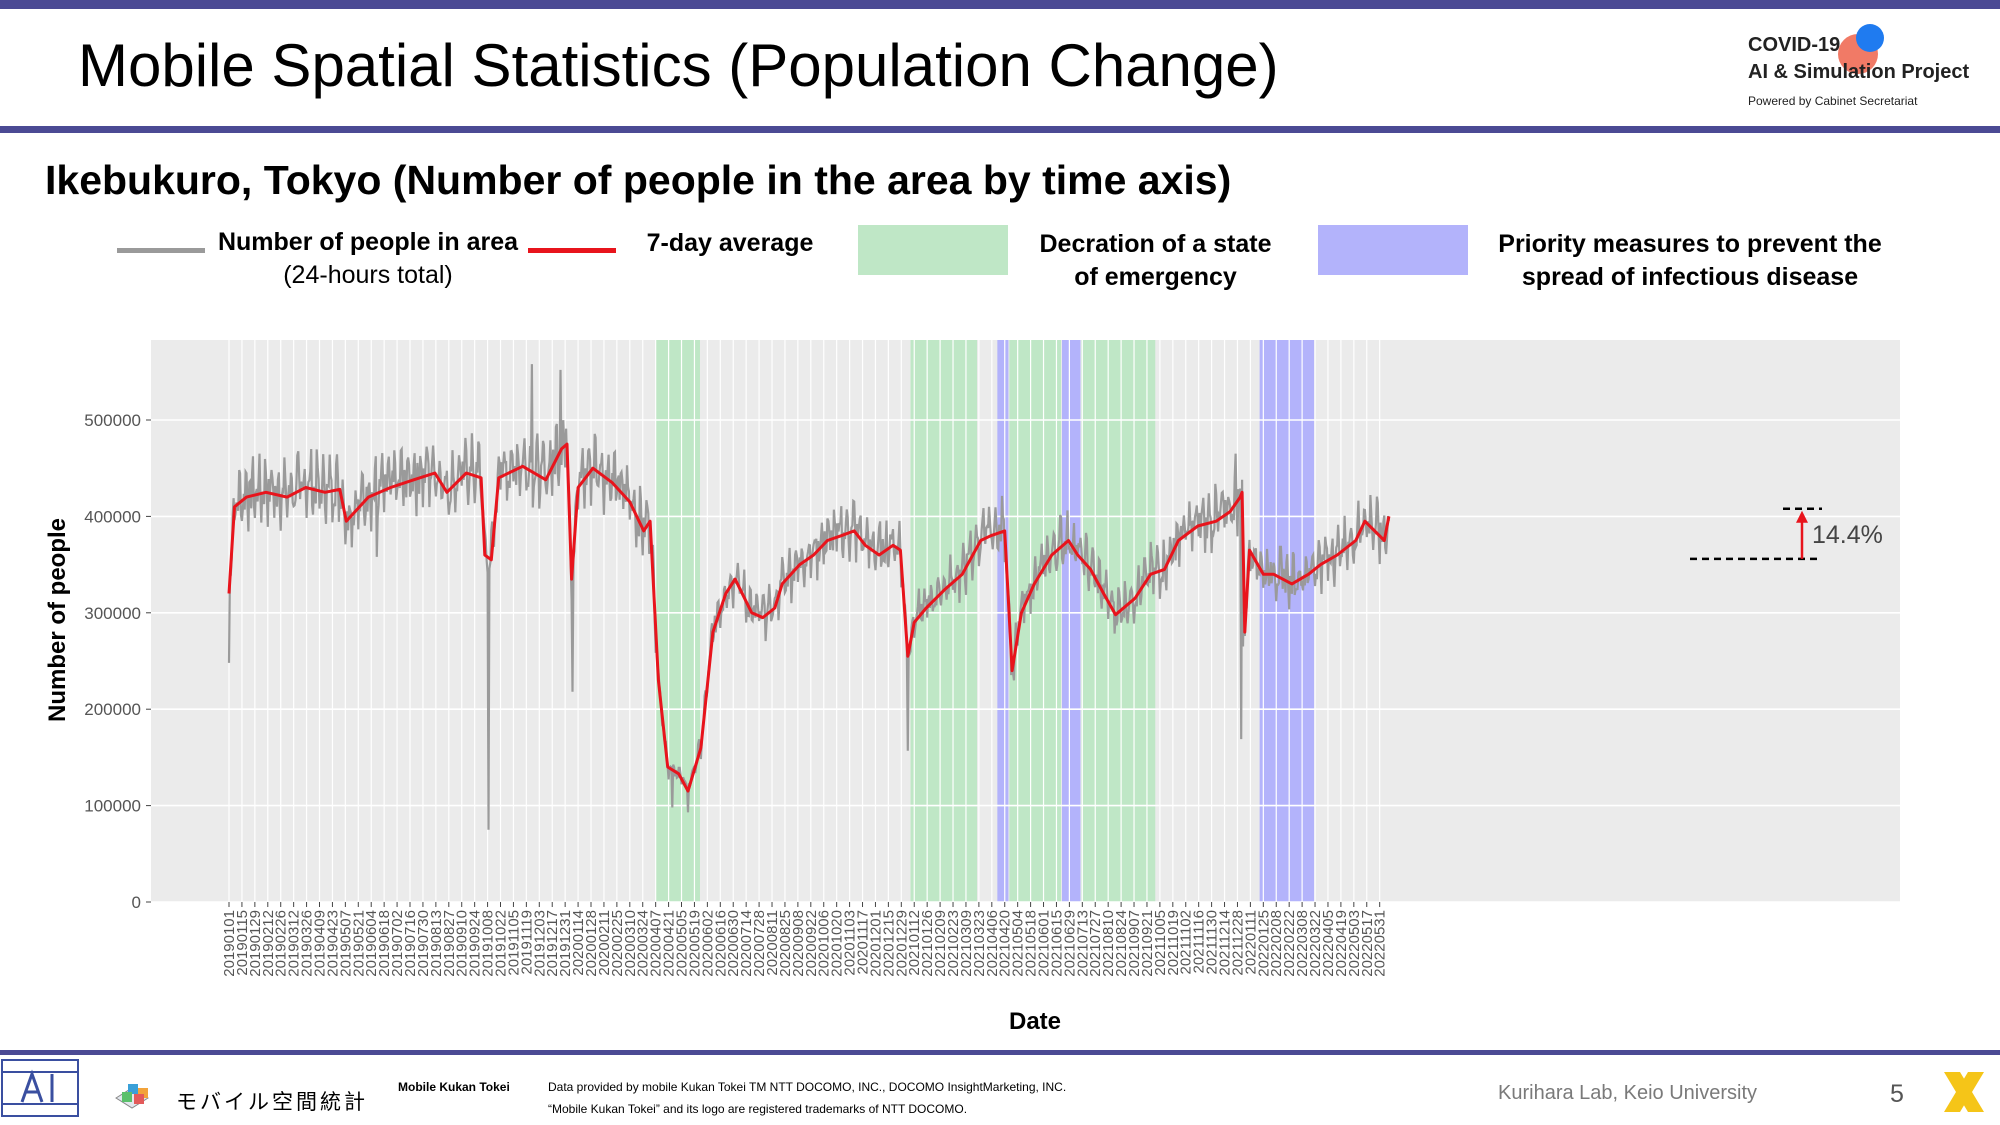  Describe the element at coordinates (229, 943) in the screenshot. I see `x-tick-label: 20190101` at that location.